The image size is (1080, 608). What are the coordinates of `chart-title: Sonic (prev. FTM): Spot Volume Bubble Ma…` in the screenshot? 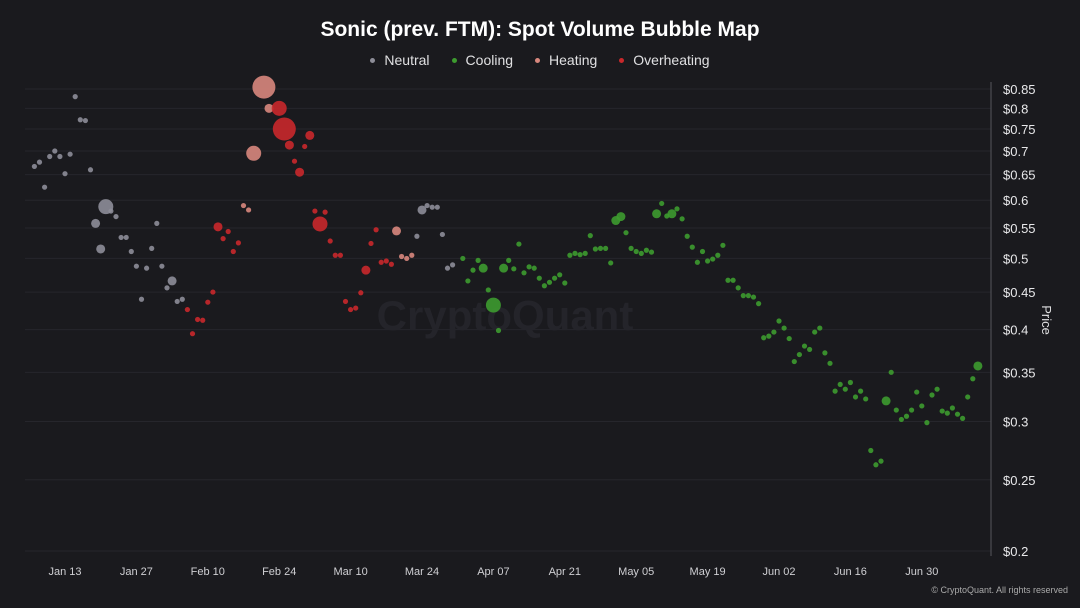 It's located at (540, 29).